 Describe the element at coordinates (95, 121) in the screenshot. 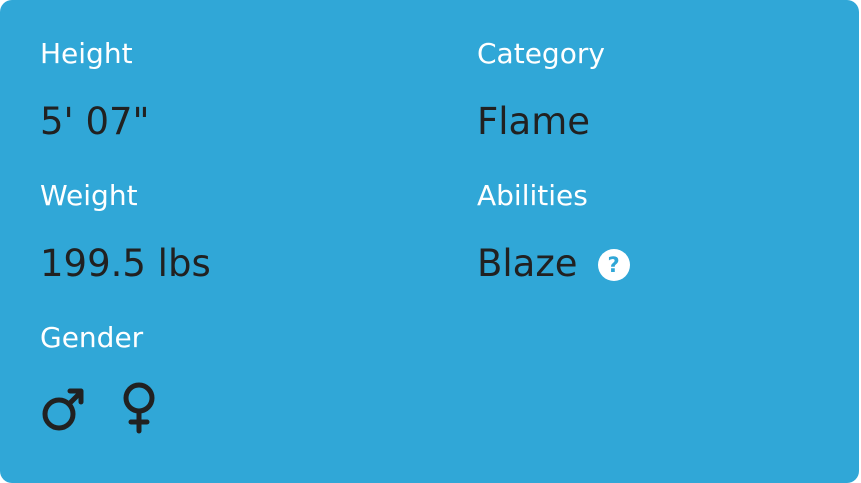

I see `height-value: 5' 07"` at that location.